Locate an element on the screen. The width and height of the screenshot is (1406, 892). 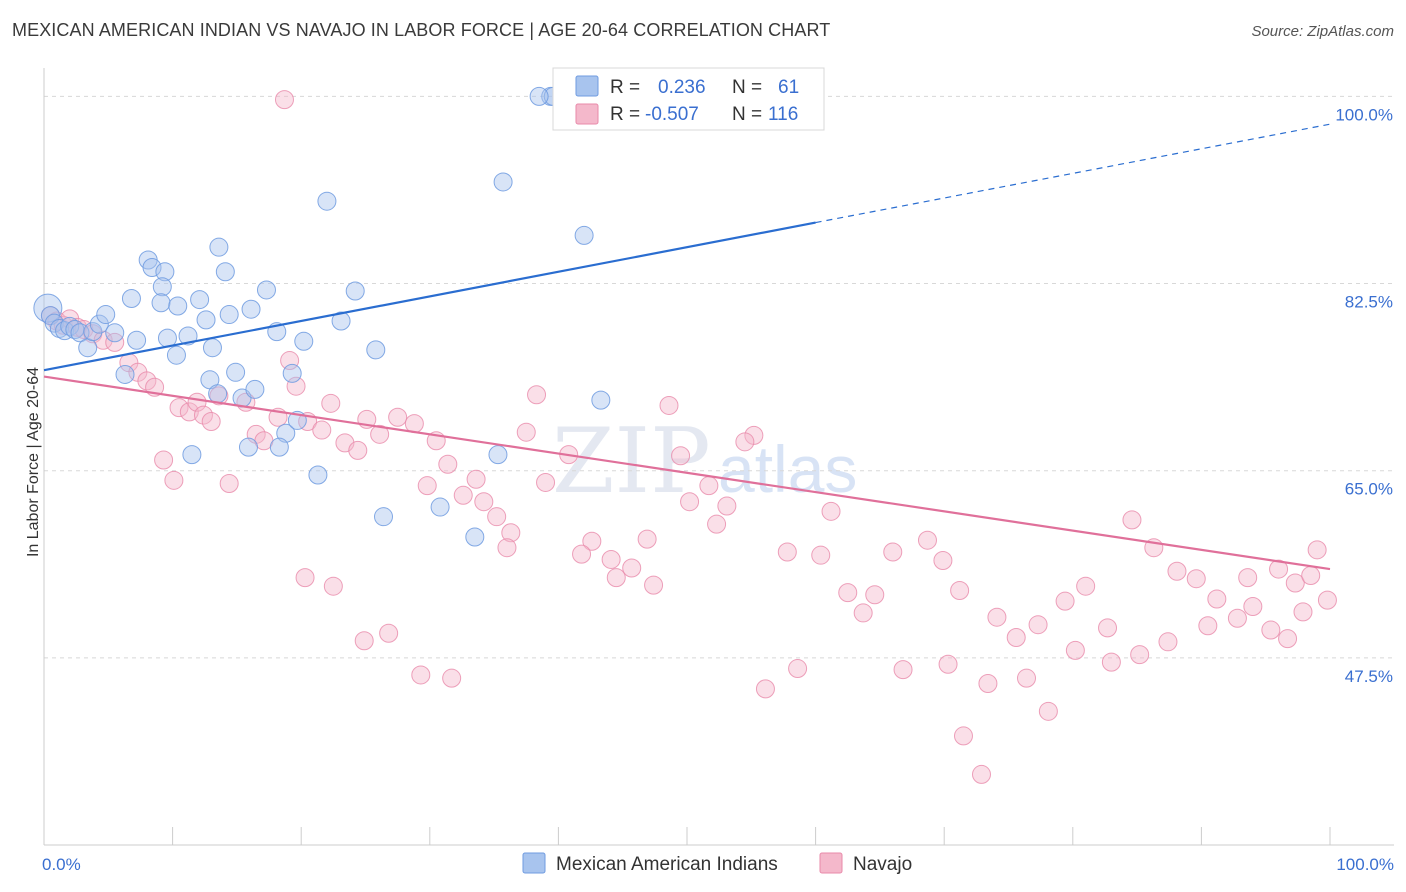
watermark: ZIP atlas is located at coordinates (704, 461).